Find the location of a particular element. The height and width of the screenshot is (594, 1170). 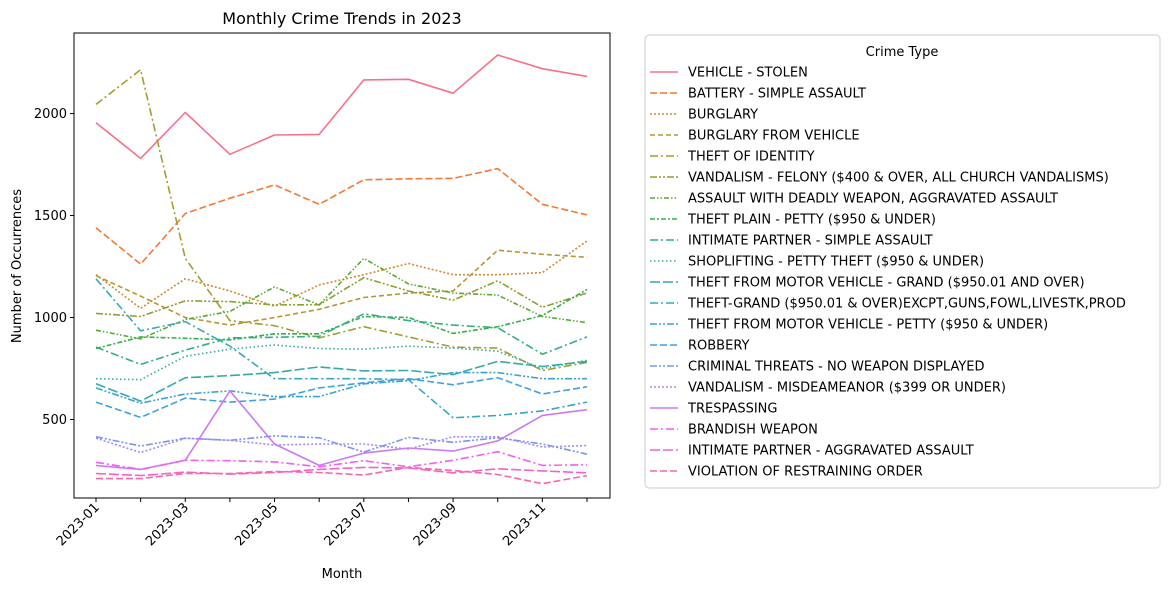

legend-label: TRESPASSING is located at coordinates (732, 409).